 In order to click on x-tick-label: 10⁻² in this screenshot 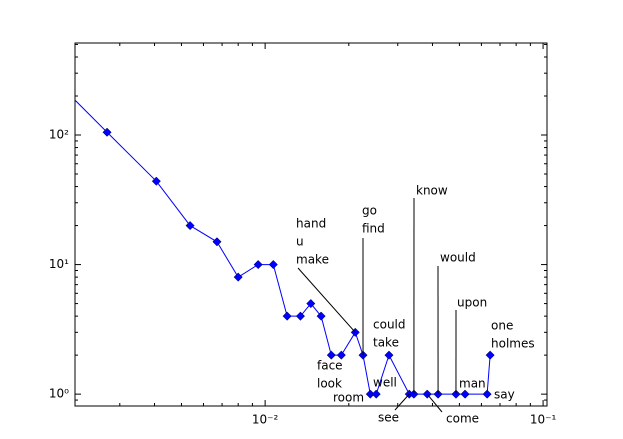, I will do `click(265, 420)`.